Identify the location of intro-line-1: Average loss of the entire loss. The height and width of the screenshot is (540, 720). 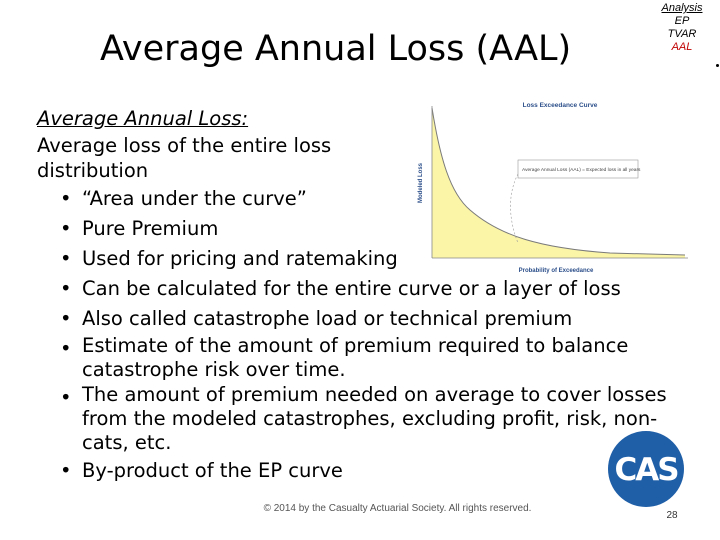
(184, 145).